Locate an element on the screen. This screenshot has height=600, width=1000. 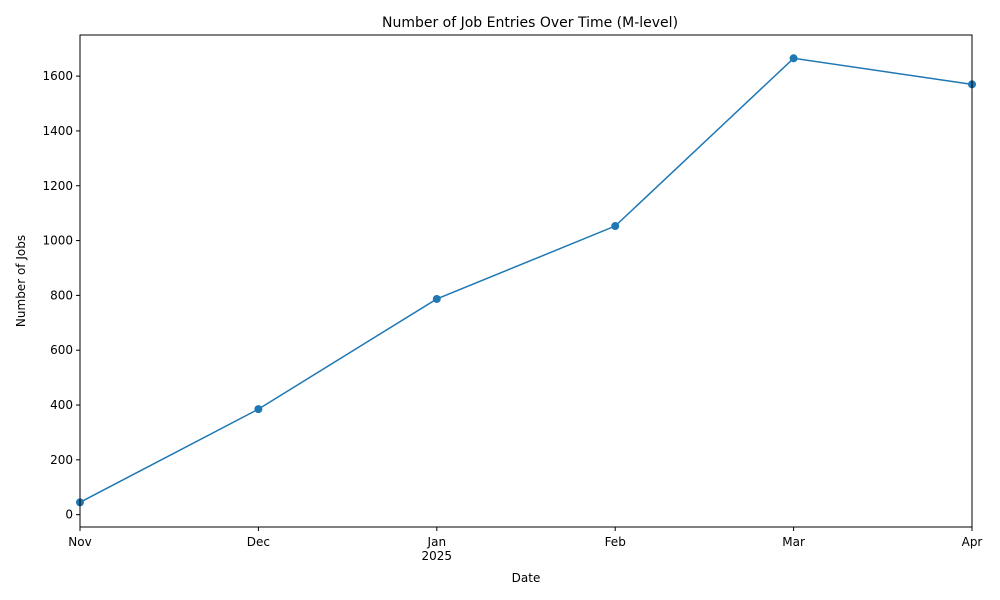
y-tick-label: 1600 is located at coordinates (57, 76).